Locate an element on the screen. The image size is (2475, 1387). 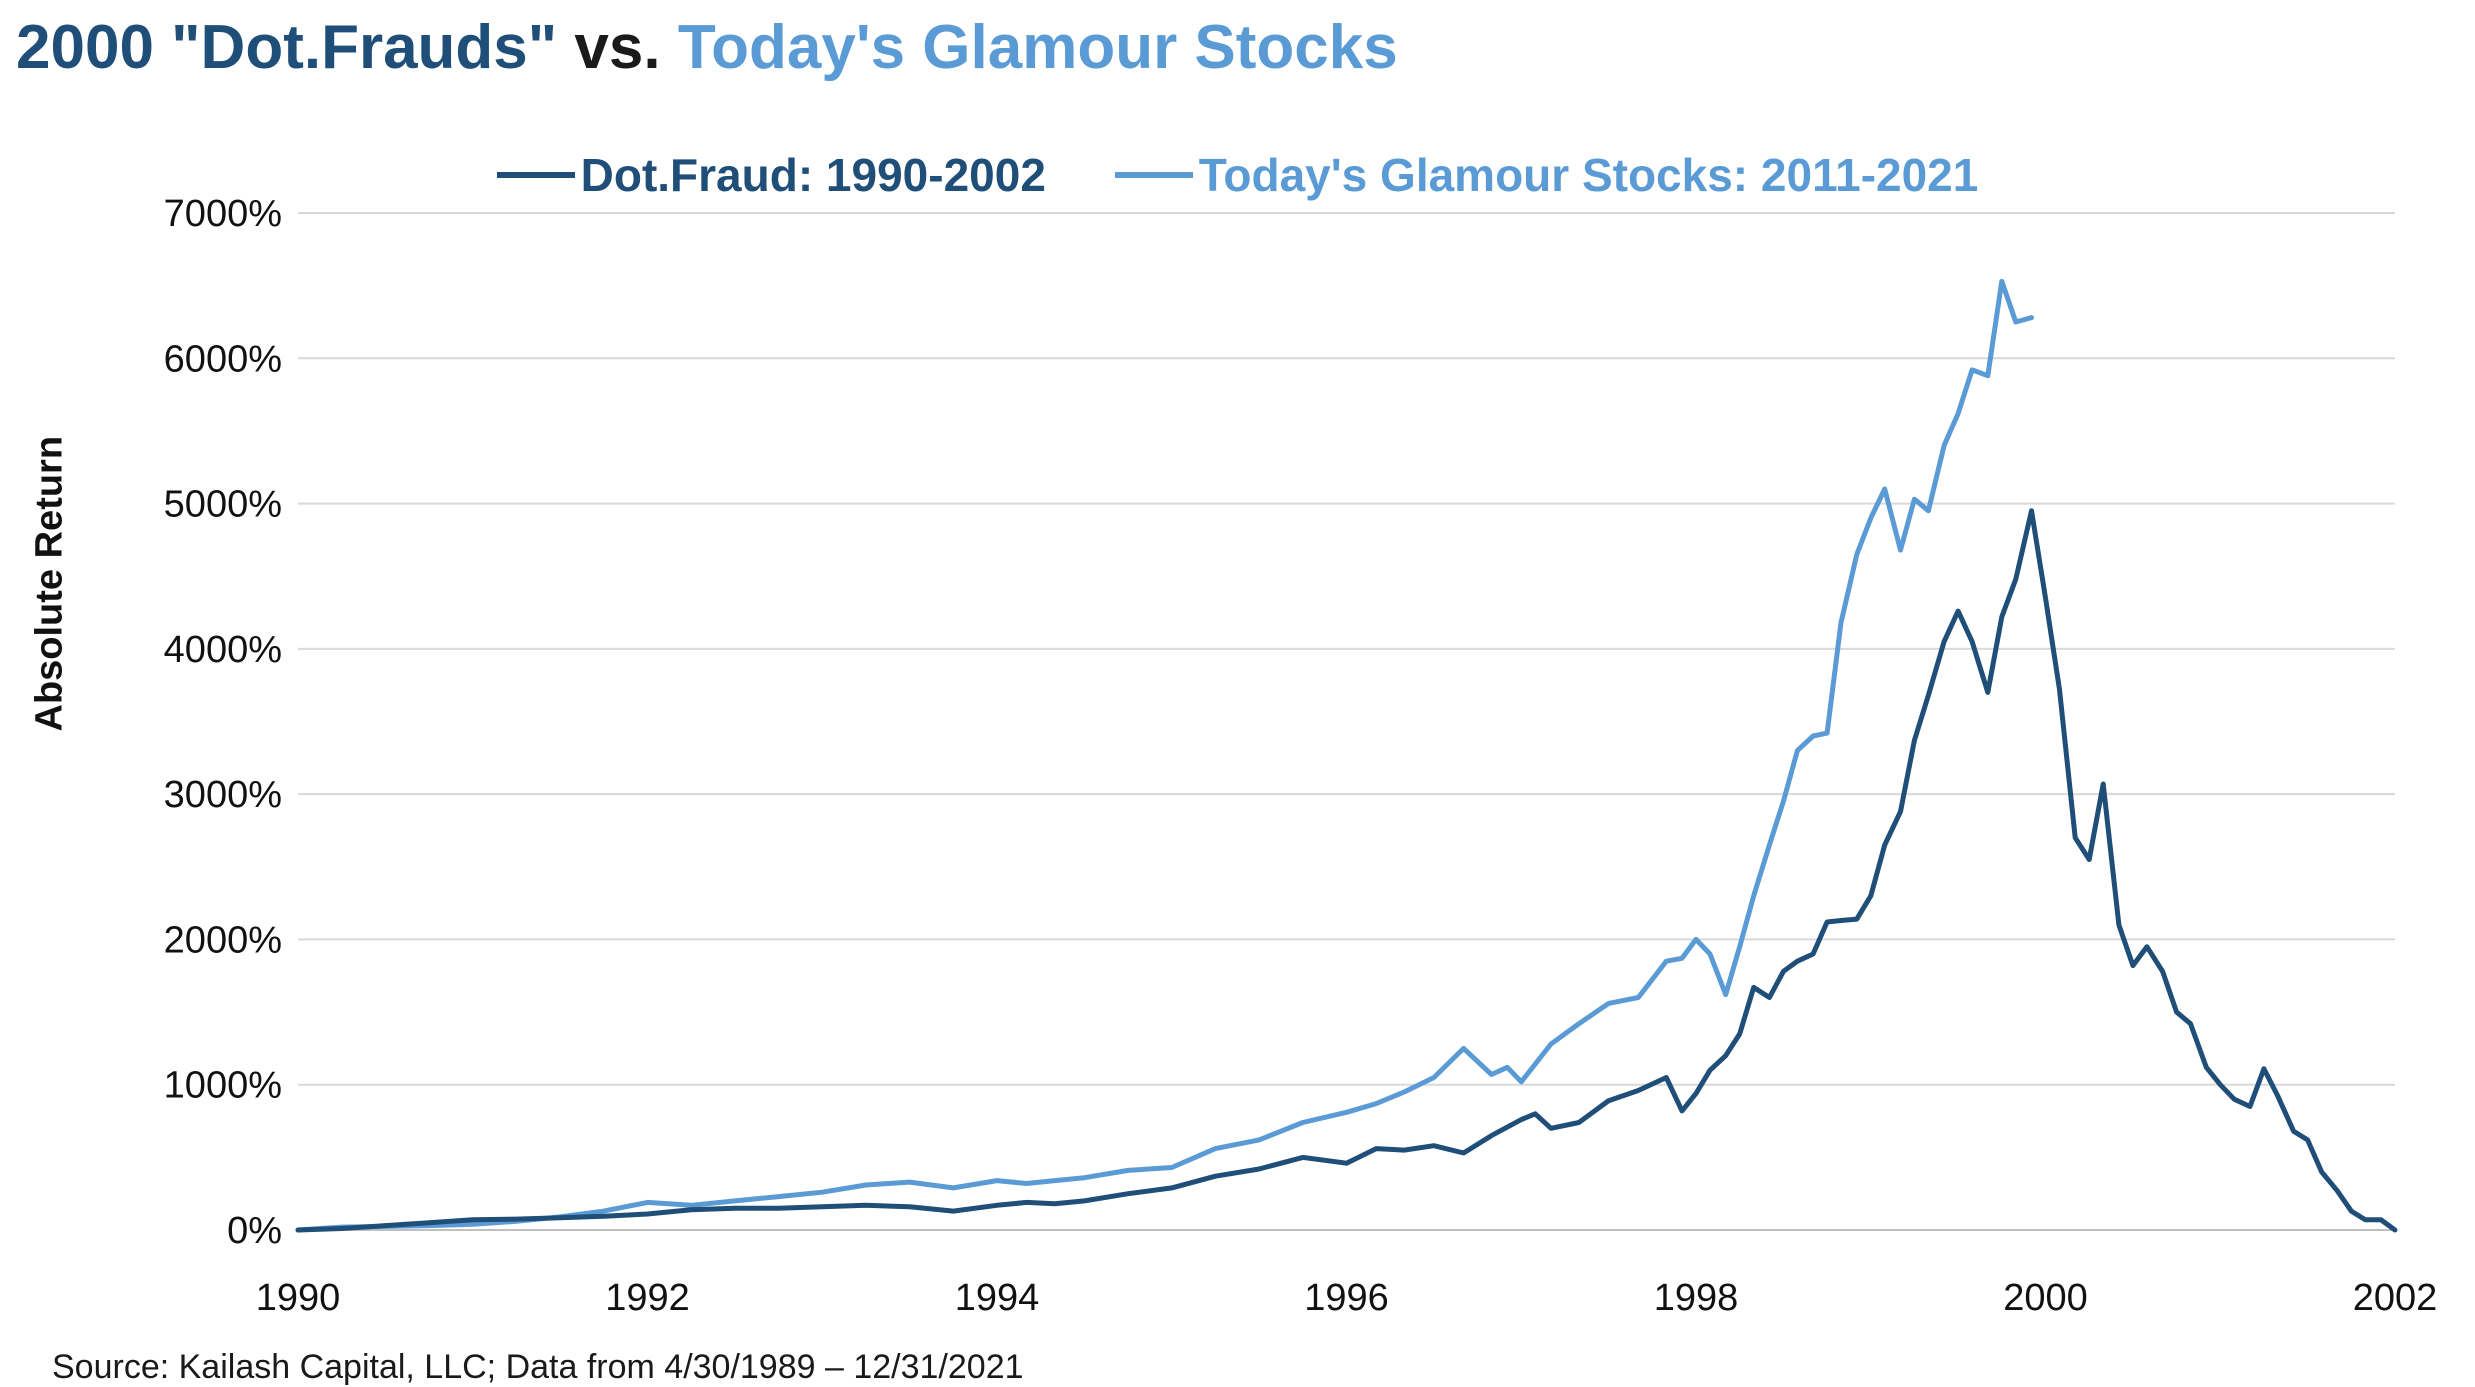
y-tick-label: 3000% is located at coordinates (223, 795).